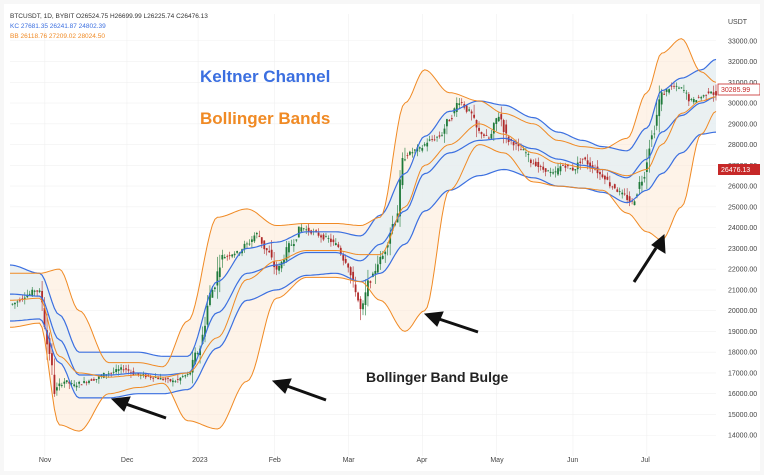 The width and height of the screenshot is (764, 475). I want to click on y-tick-label: 15000.00, so click(742, 415).